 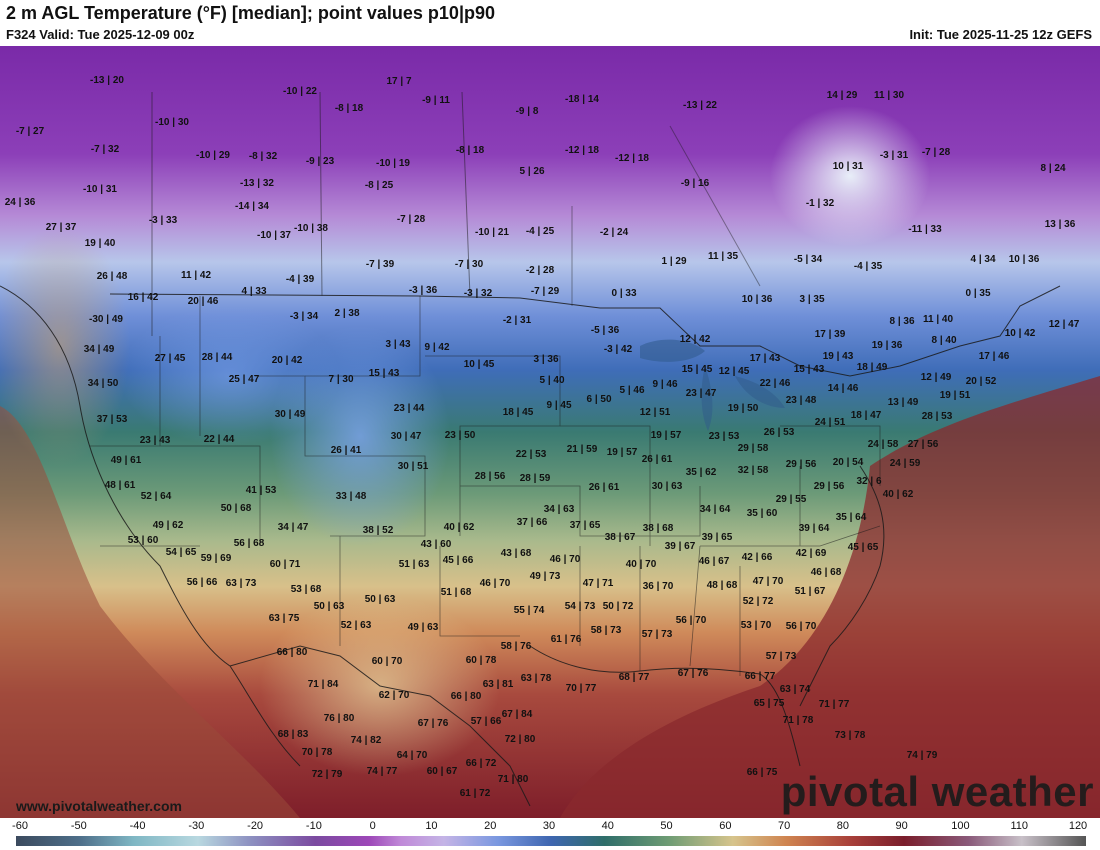 I want to click on point-value-label: 39 | 65, so click(x=717, y=537).